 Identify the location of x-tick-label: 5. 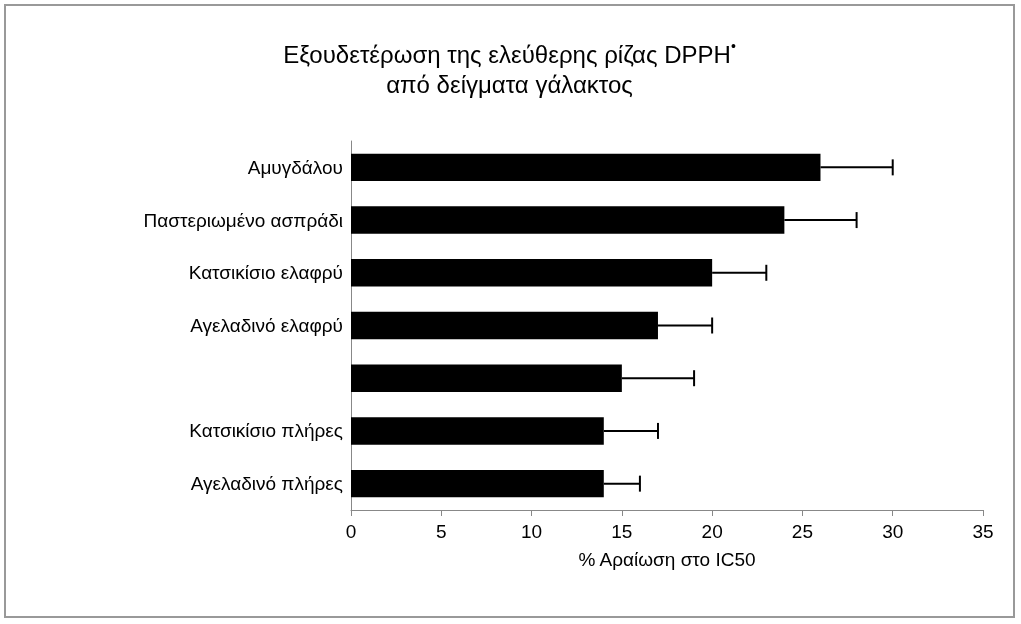
(441, 531).